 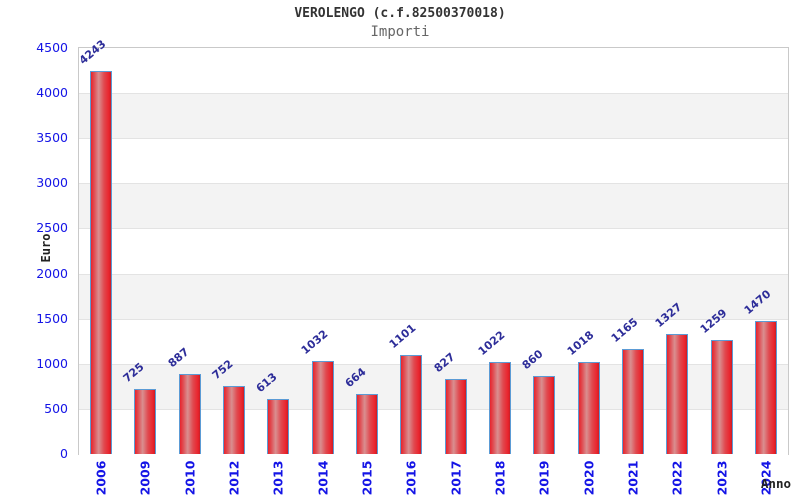 I want to click on x-tick-label: 2009, so click(x=145, y=478).